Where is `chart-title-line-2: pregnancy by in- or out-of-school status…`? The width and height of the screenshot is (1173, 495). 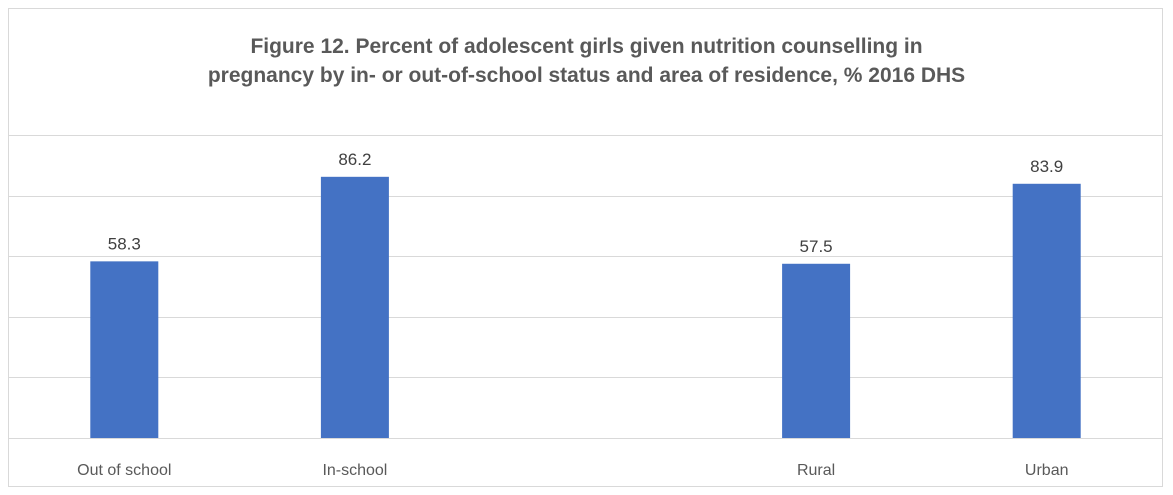
chart-title-line-2: pregnancy by in- or out-of-school status… is located at coordinates (586, 75).